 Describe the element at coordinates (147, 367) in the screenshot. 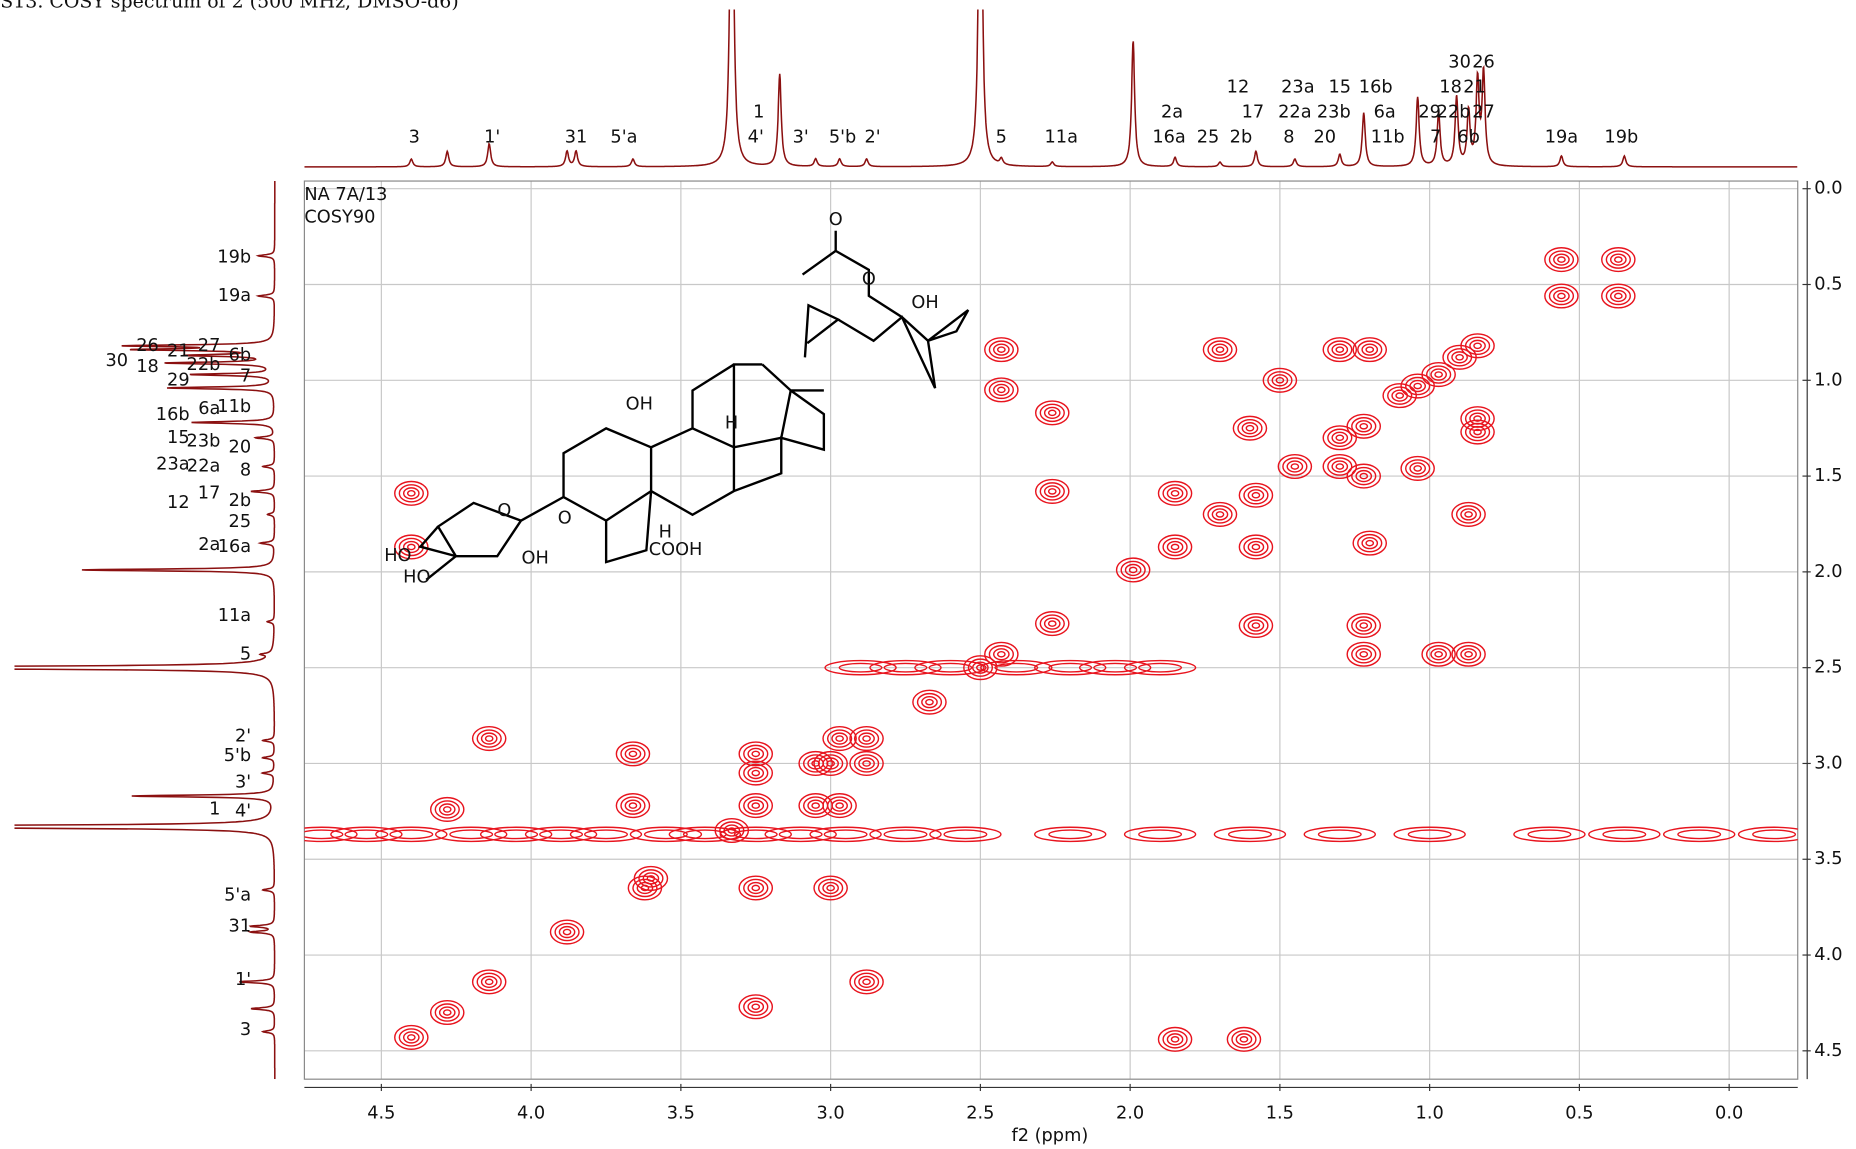

I see `peak-label: 18` at that location.